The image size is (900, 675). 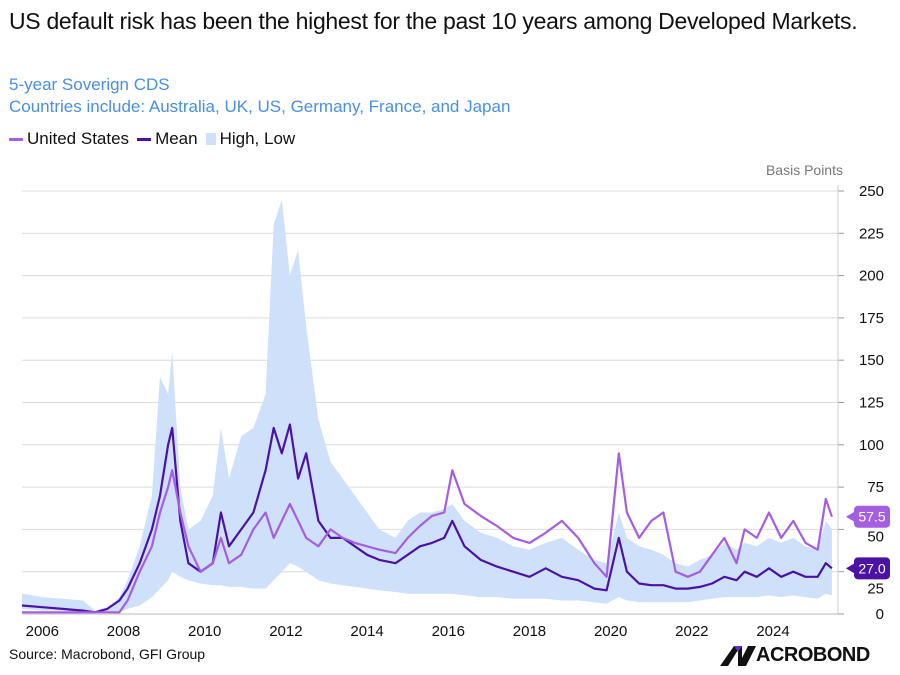 What do you see at coordinates (871, 276) in the screenshot?
I see `y-tick-label: 200` at bounding box center [871, 276].